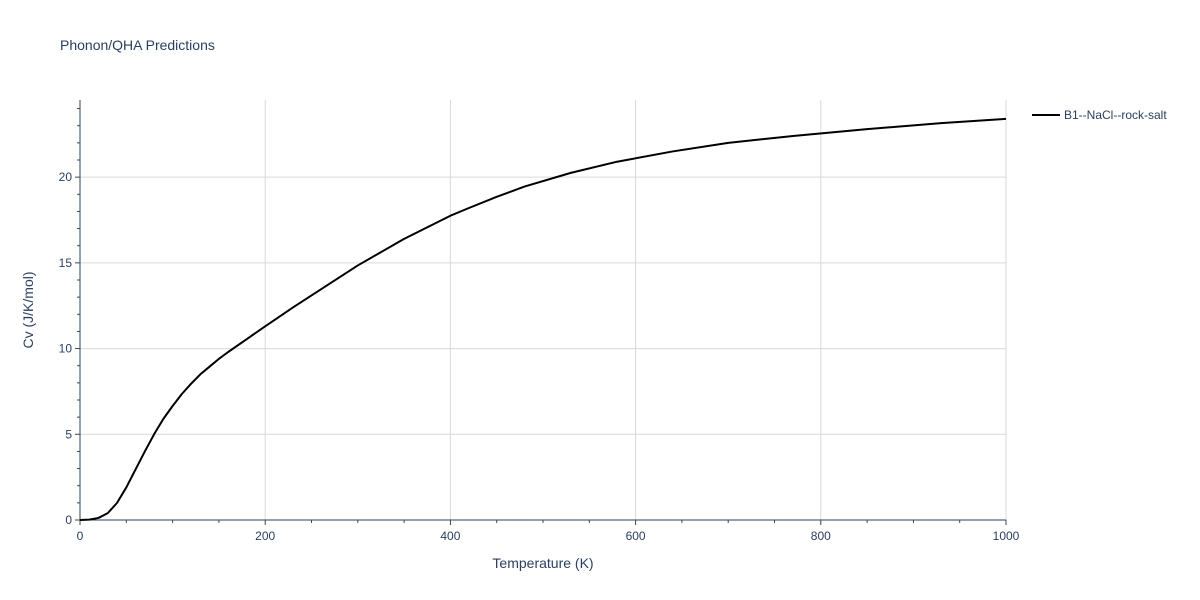 The image size is (1200, 600). What do you see at coordinates (821, 536) in the screenshot?
I see `x-tick-label: 800` at bounding box center [821, 536].